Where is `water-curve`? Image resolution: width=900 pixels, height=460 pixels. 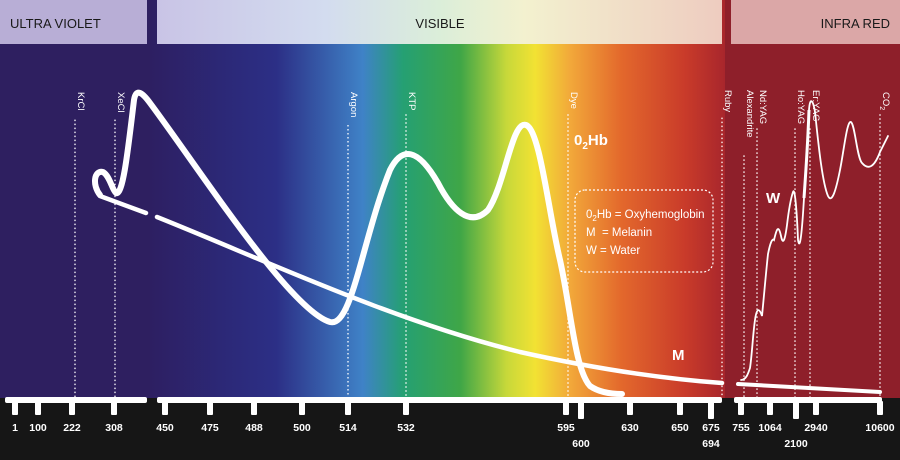 water-curve is located at coordinates (814, 240).